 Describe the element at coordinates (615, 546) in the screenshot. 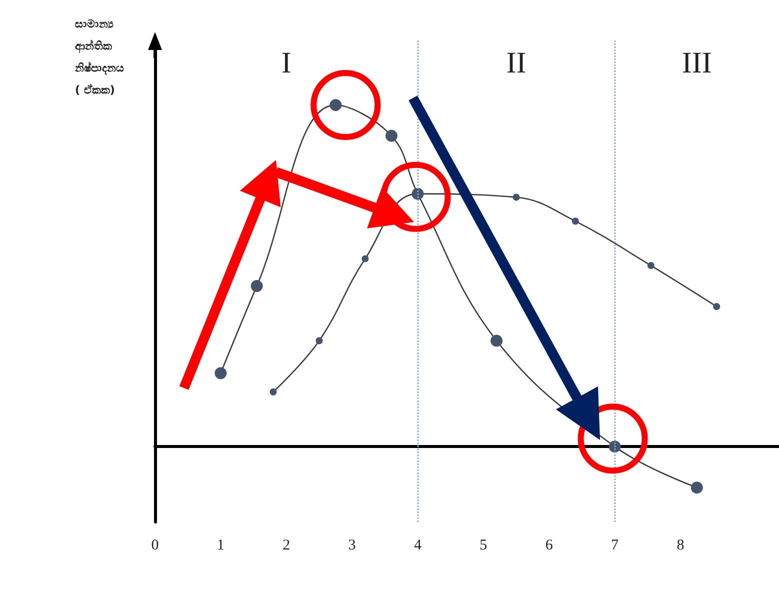

I see `x-tick-label: 7` at that location.